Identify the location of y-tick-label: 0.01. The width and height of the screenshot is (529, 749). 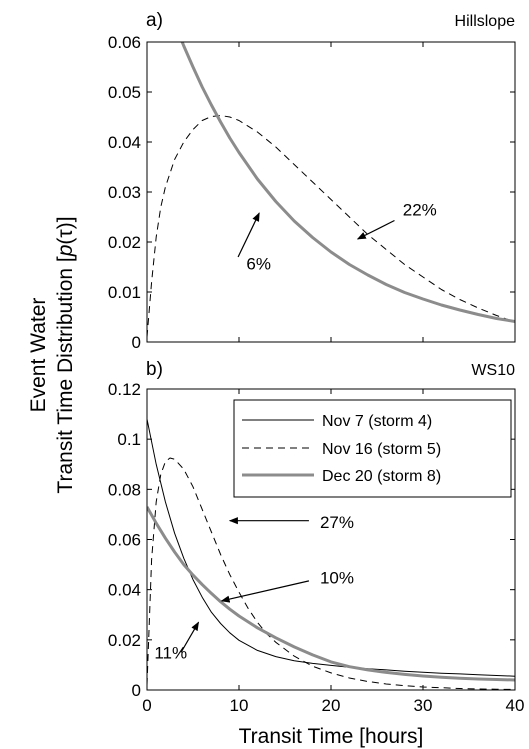
(124, 292).